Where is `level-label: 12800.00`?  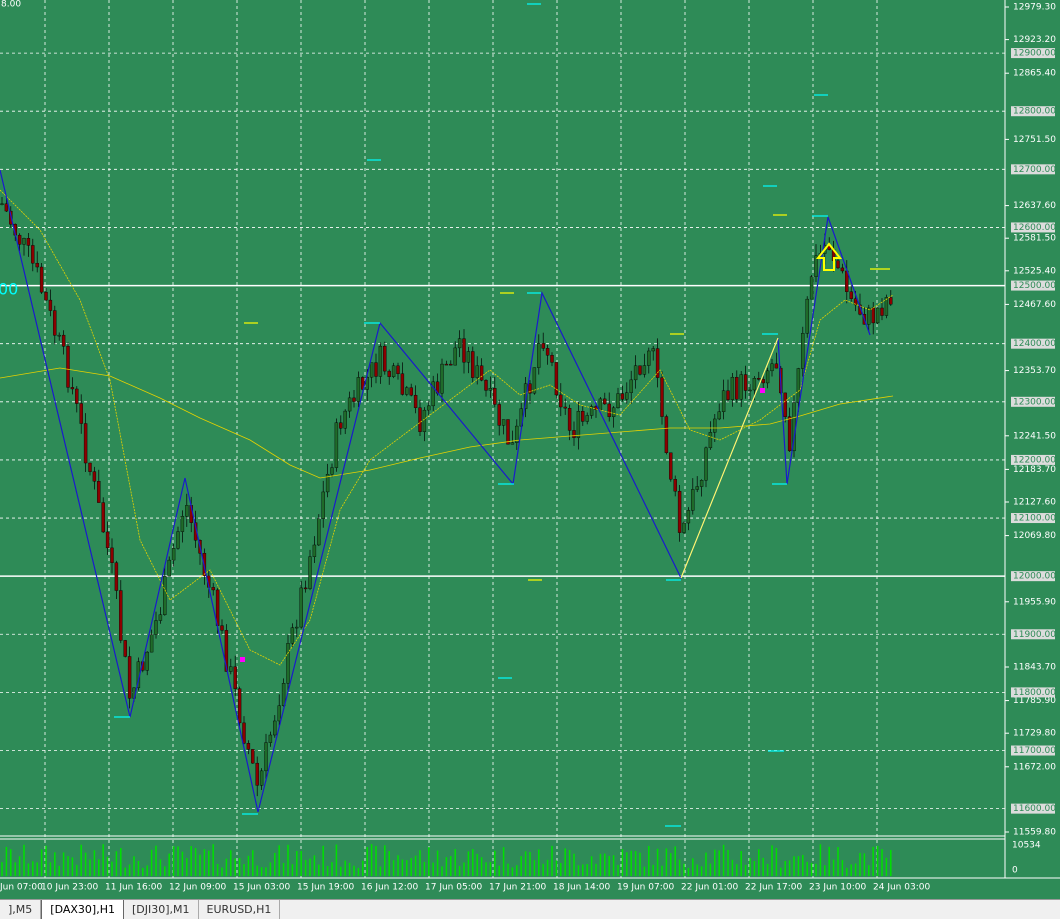
level-label: 12800.00 is located at coordinates (1034, 112).